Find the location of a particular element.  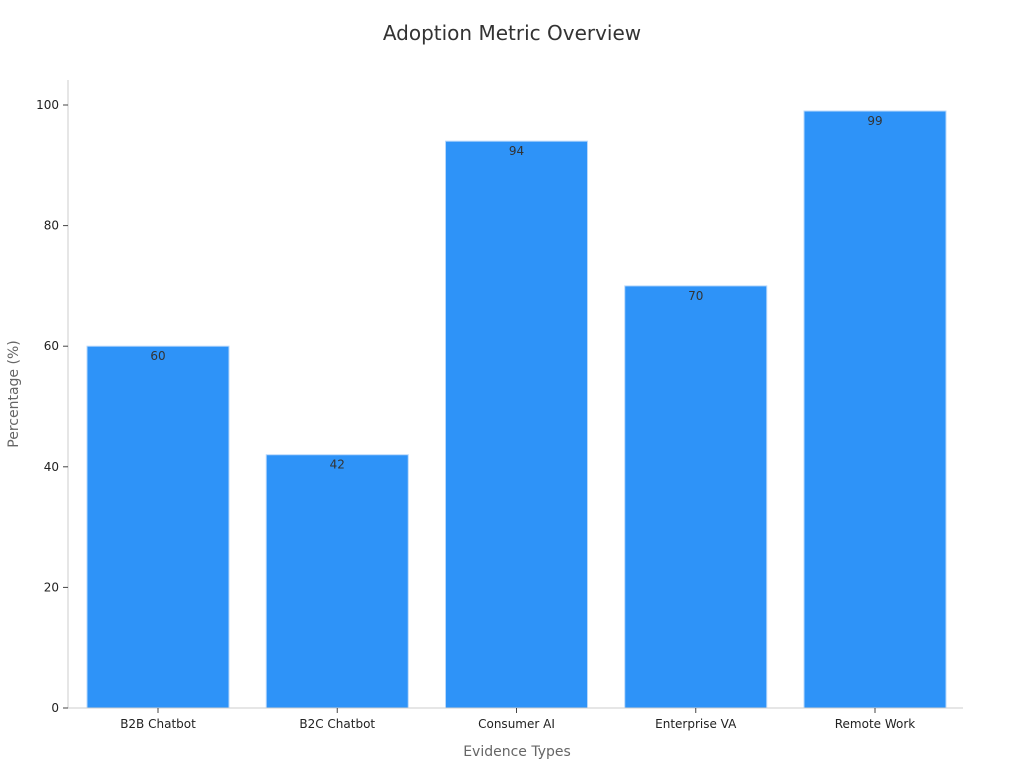

bar-enterprise-va is located at coordinates (696, 497).